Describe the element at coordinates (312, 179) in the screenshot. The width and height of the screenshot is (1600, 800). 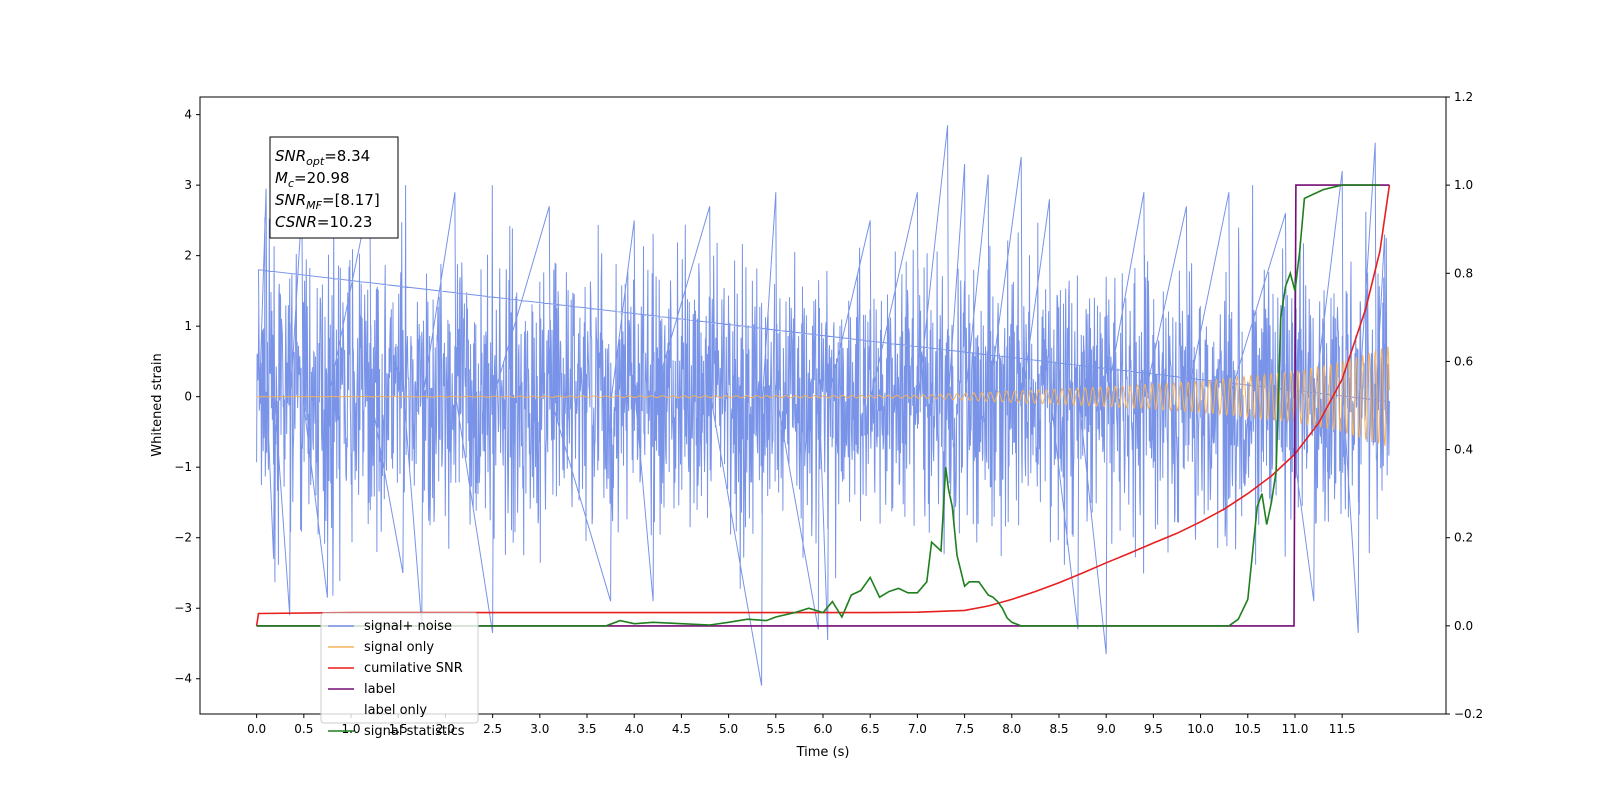
I see `annotation-line: Mc=20.98` at that location.